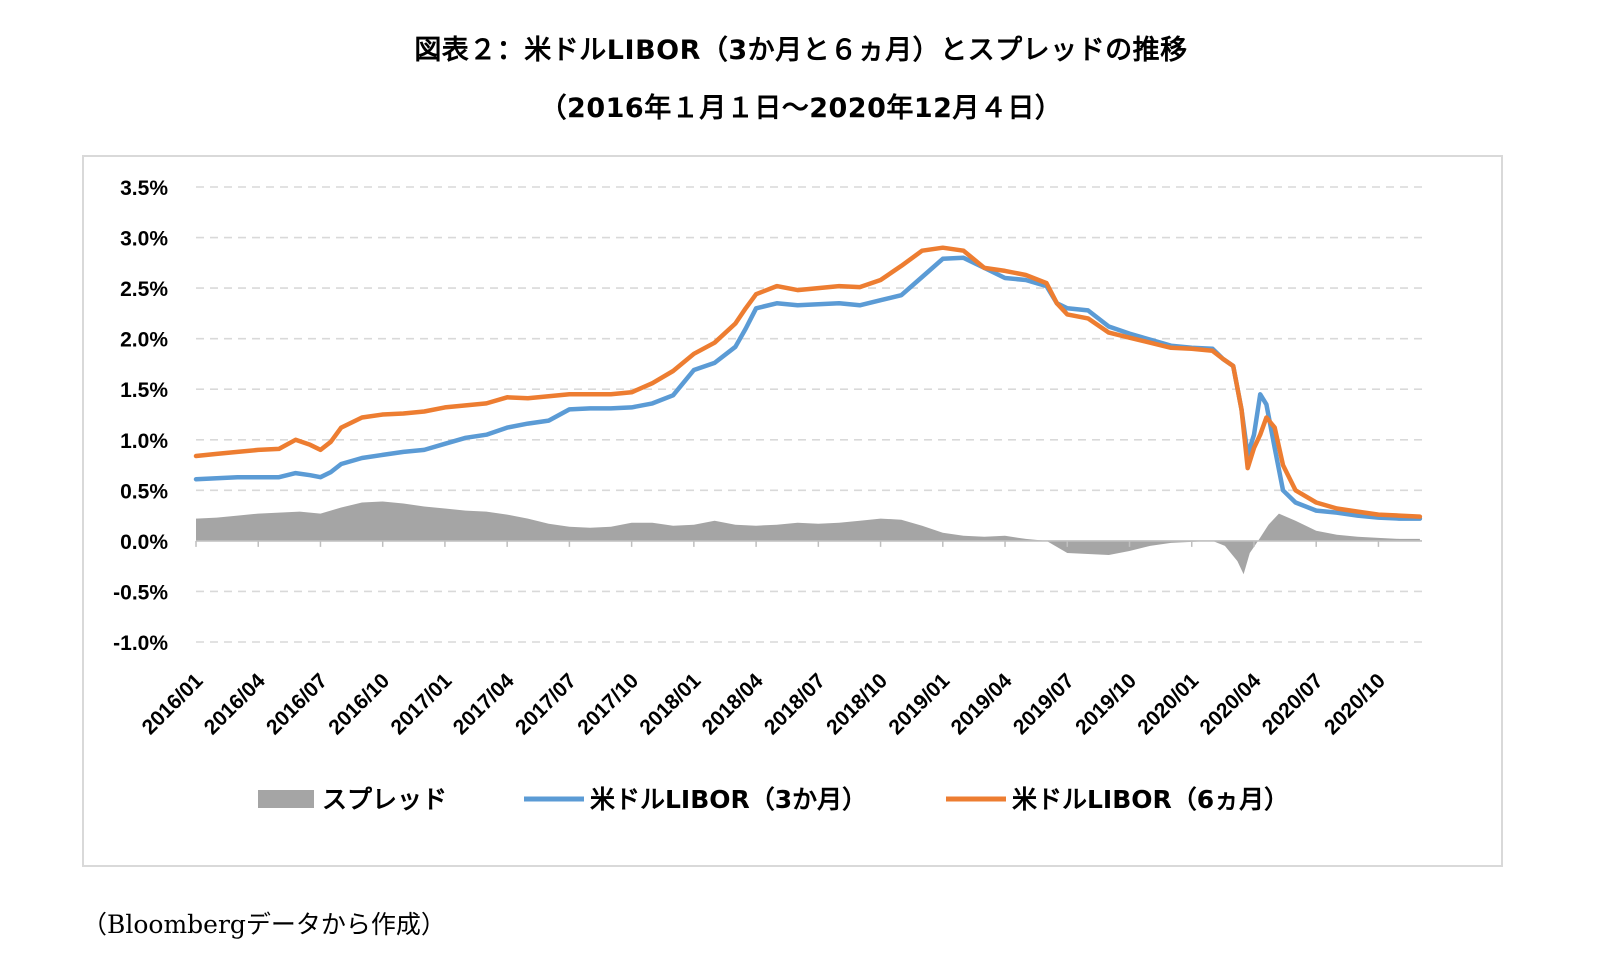 The width and height of the screenshot is (1602, 962). What do you see at coordinates (728, 799) in the screenshot?
I see `legend-libor-3m-label: 米ドルLIBOR（3か月）` at bounding box center [728, 799].